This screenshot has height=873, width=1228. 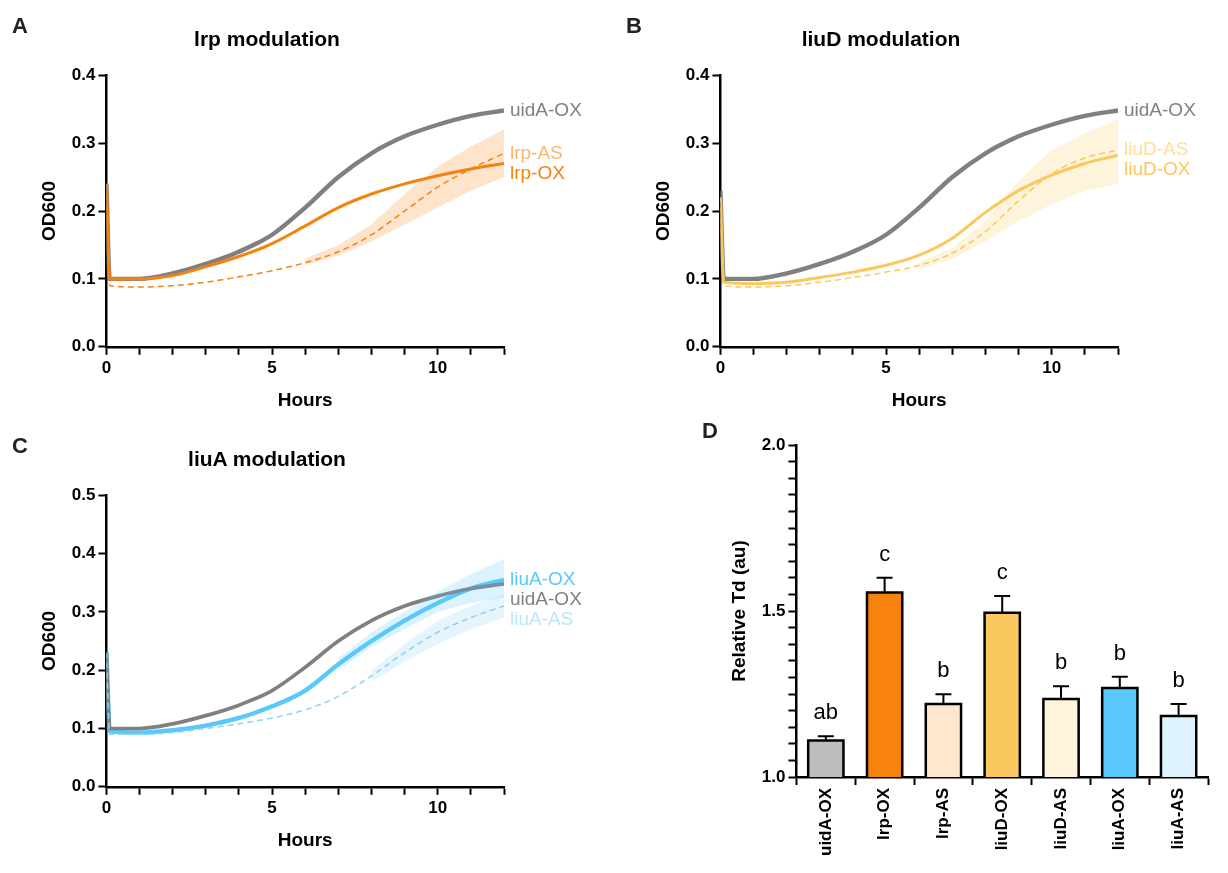 I want to click on x-tick-label: lrp-AS, so click(x=943, y=814).